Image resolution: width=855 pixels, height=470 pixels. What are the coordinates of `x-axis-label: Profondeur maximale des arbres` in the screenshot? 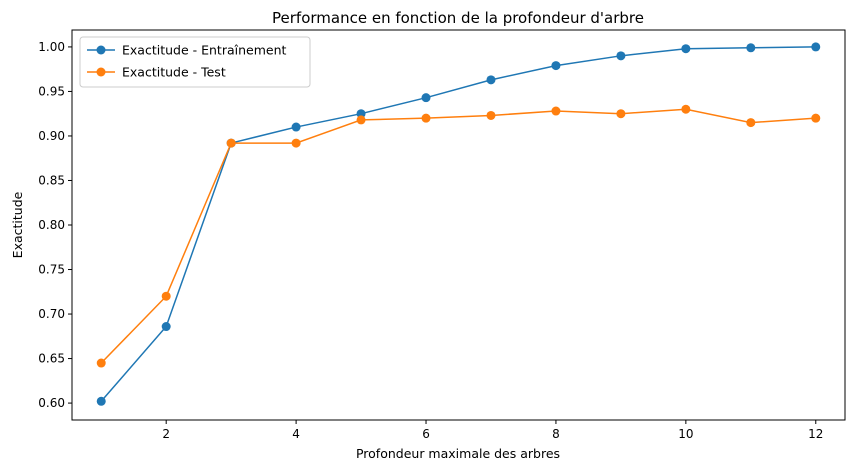 It's located at (458, 453).